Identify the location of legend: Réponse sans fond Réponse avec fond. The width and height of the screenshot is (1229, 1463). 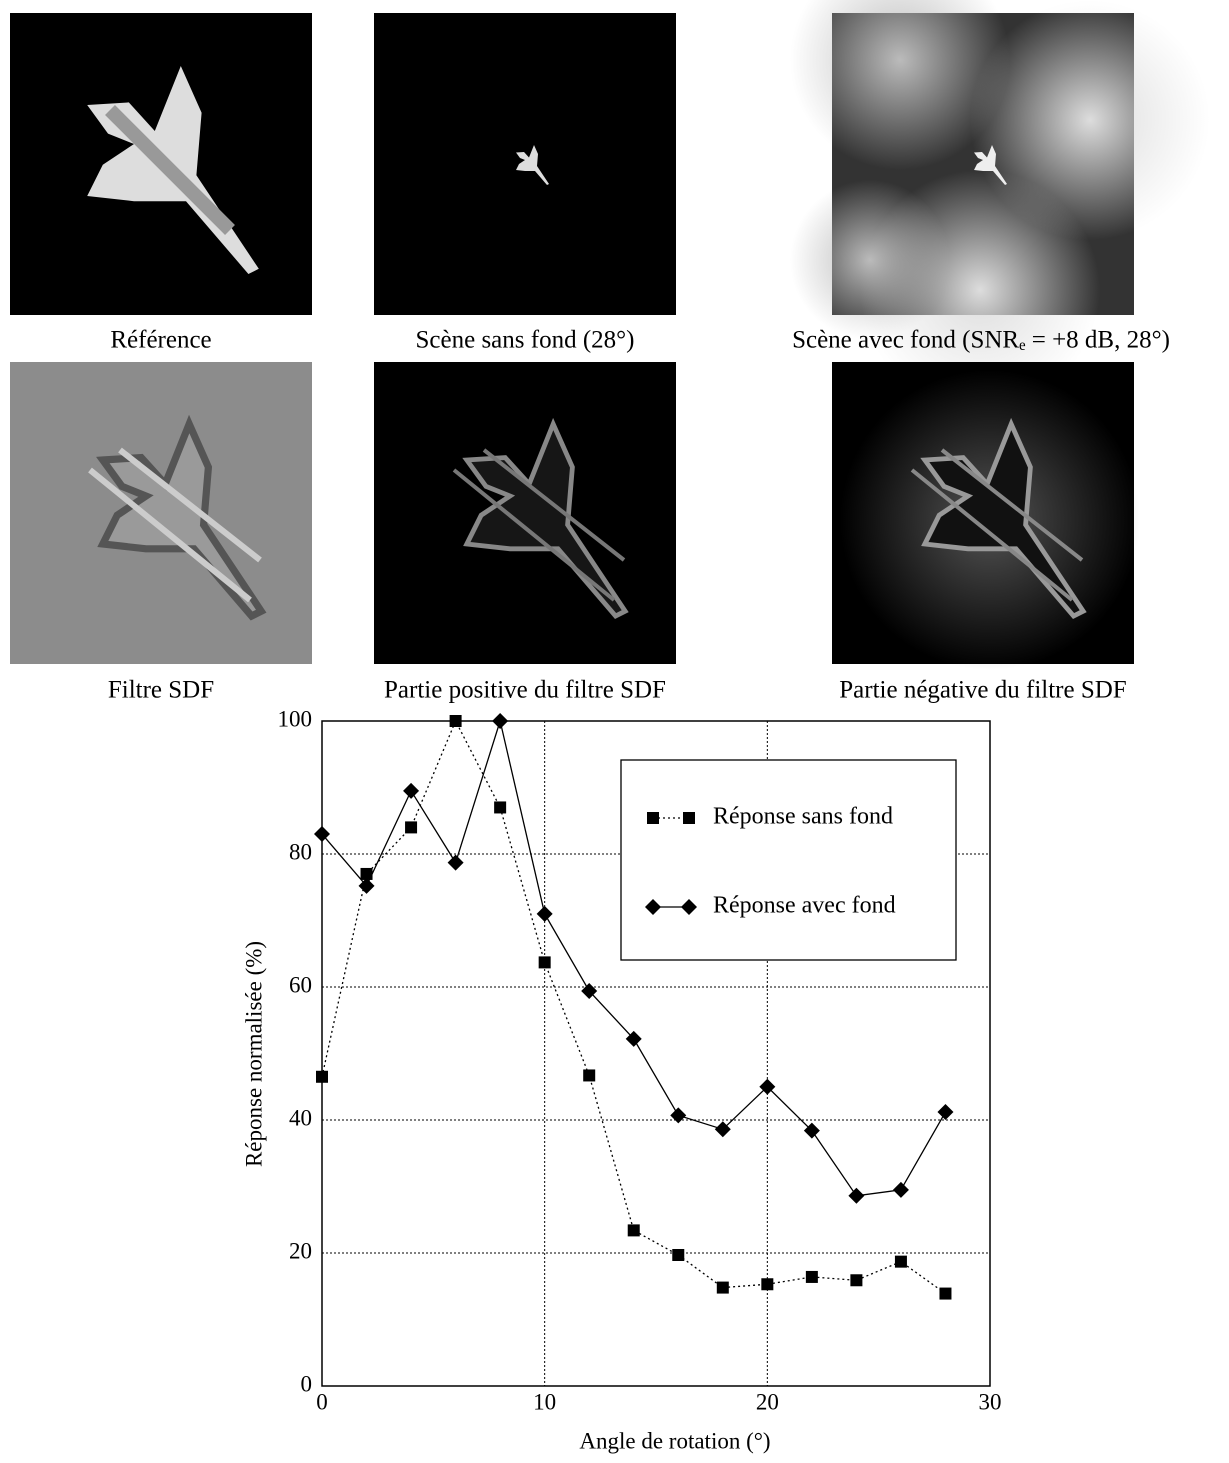
(788, 860).